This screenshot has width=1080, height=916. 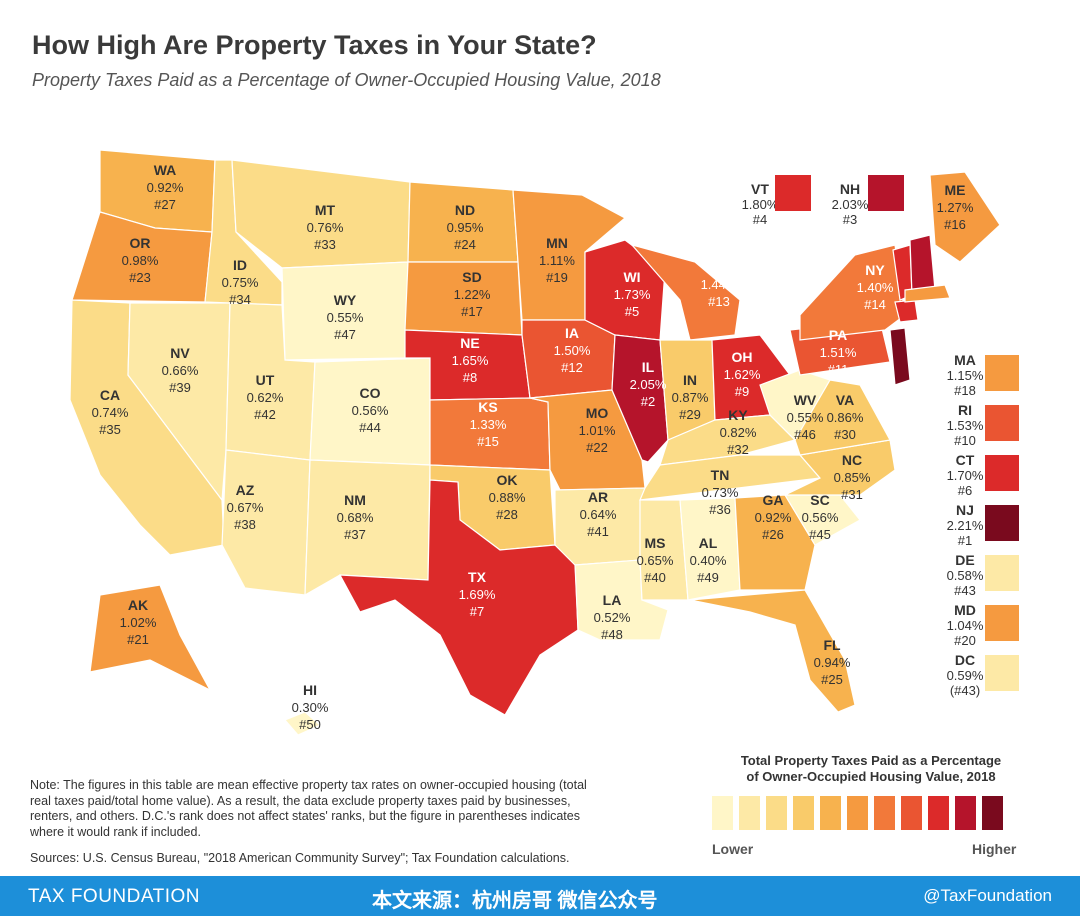 I want to click on state-hi, so click(x=302, y=723).